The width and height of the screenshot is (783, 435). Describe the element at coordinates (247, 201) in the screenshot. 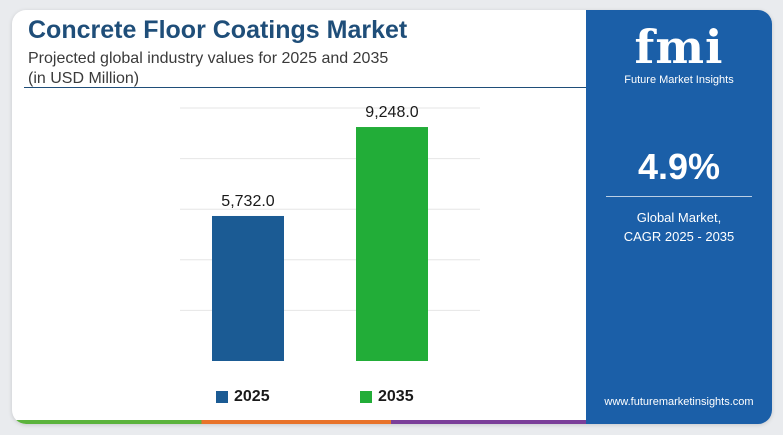

I see `value-label-2025: 5,732.0` at that location.